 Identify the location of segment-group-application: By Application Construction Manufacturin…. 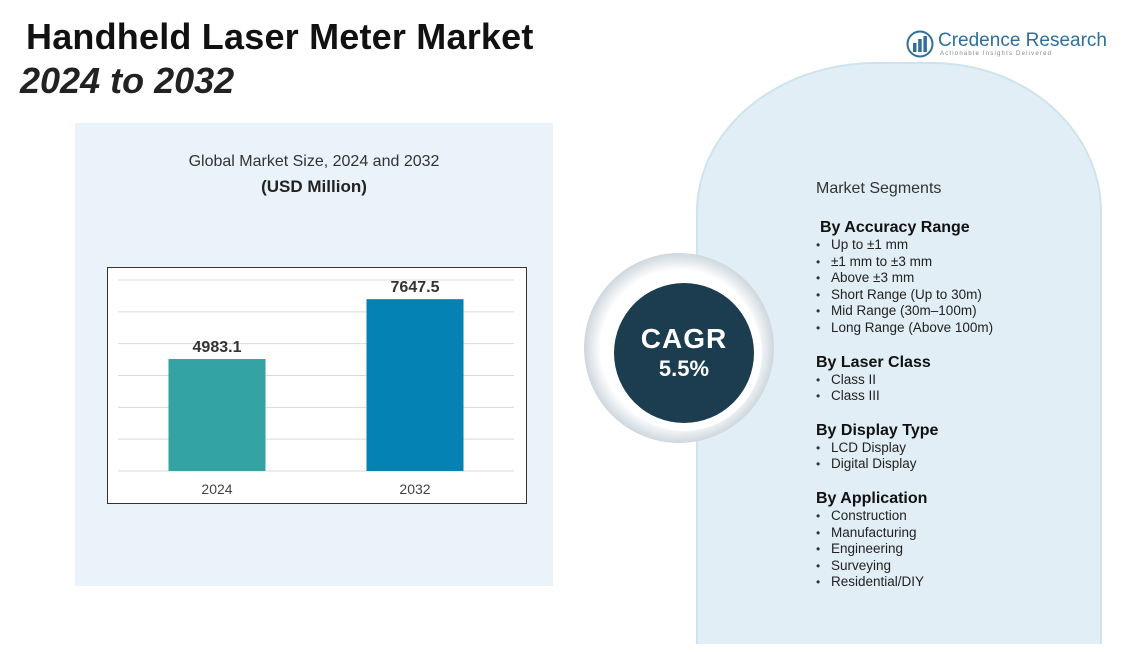
(956, 540).